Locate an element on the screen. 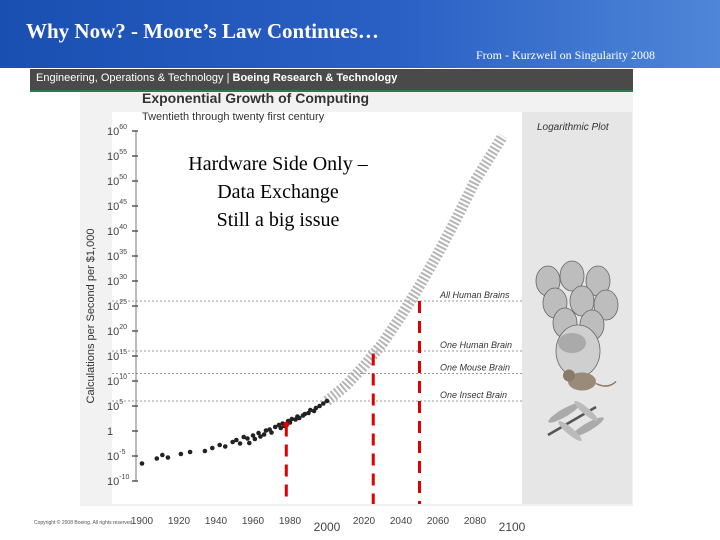 The image size is (720, 540). y-tick-label-7: 1025 is located at coordinates (117, 306).